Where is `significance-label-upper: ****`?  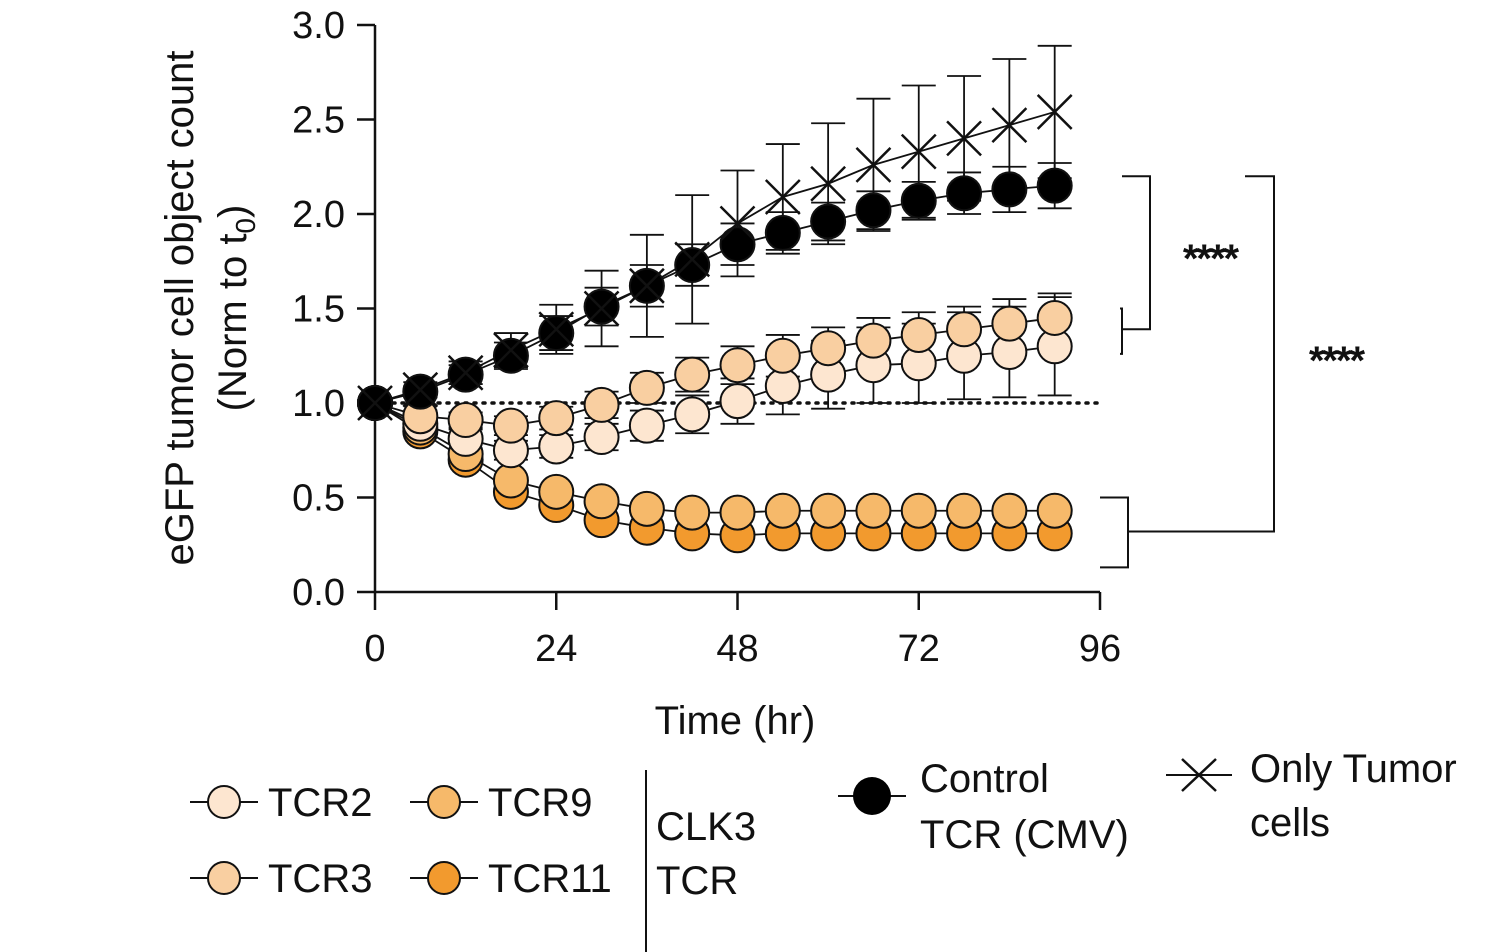
significance-label-upper: **** is located at coordinates (1211, 259).